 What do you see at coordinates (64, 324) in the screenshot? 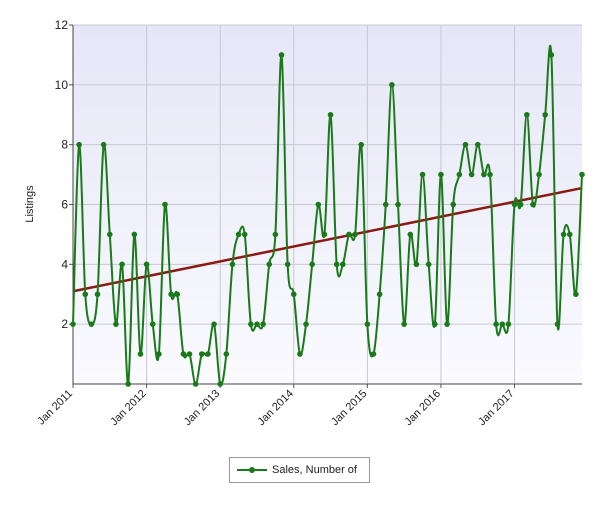
I see `y-tick-label: 2` at bounding box center [64, 324].